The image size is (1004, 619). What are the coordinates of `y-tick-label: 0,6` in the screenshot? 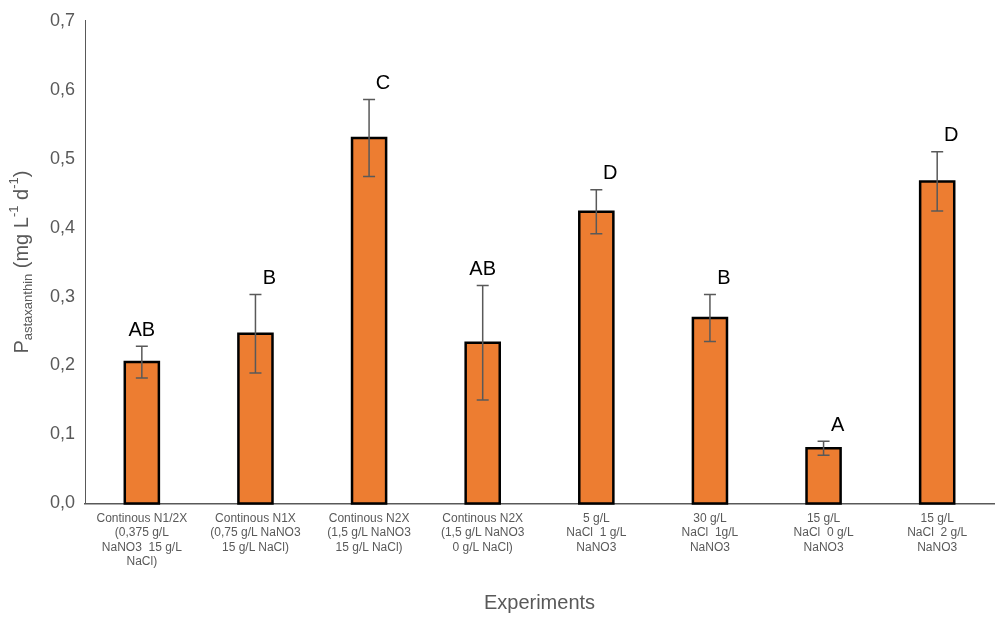 It's located at (62, 88).